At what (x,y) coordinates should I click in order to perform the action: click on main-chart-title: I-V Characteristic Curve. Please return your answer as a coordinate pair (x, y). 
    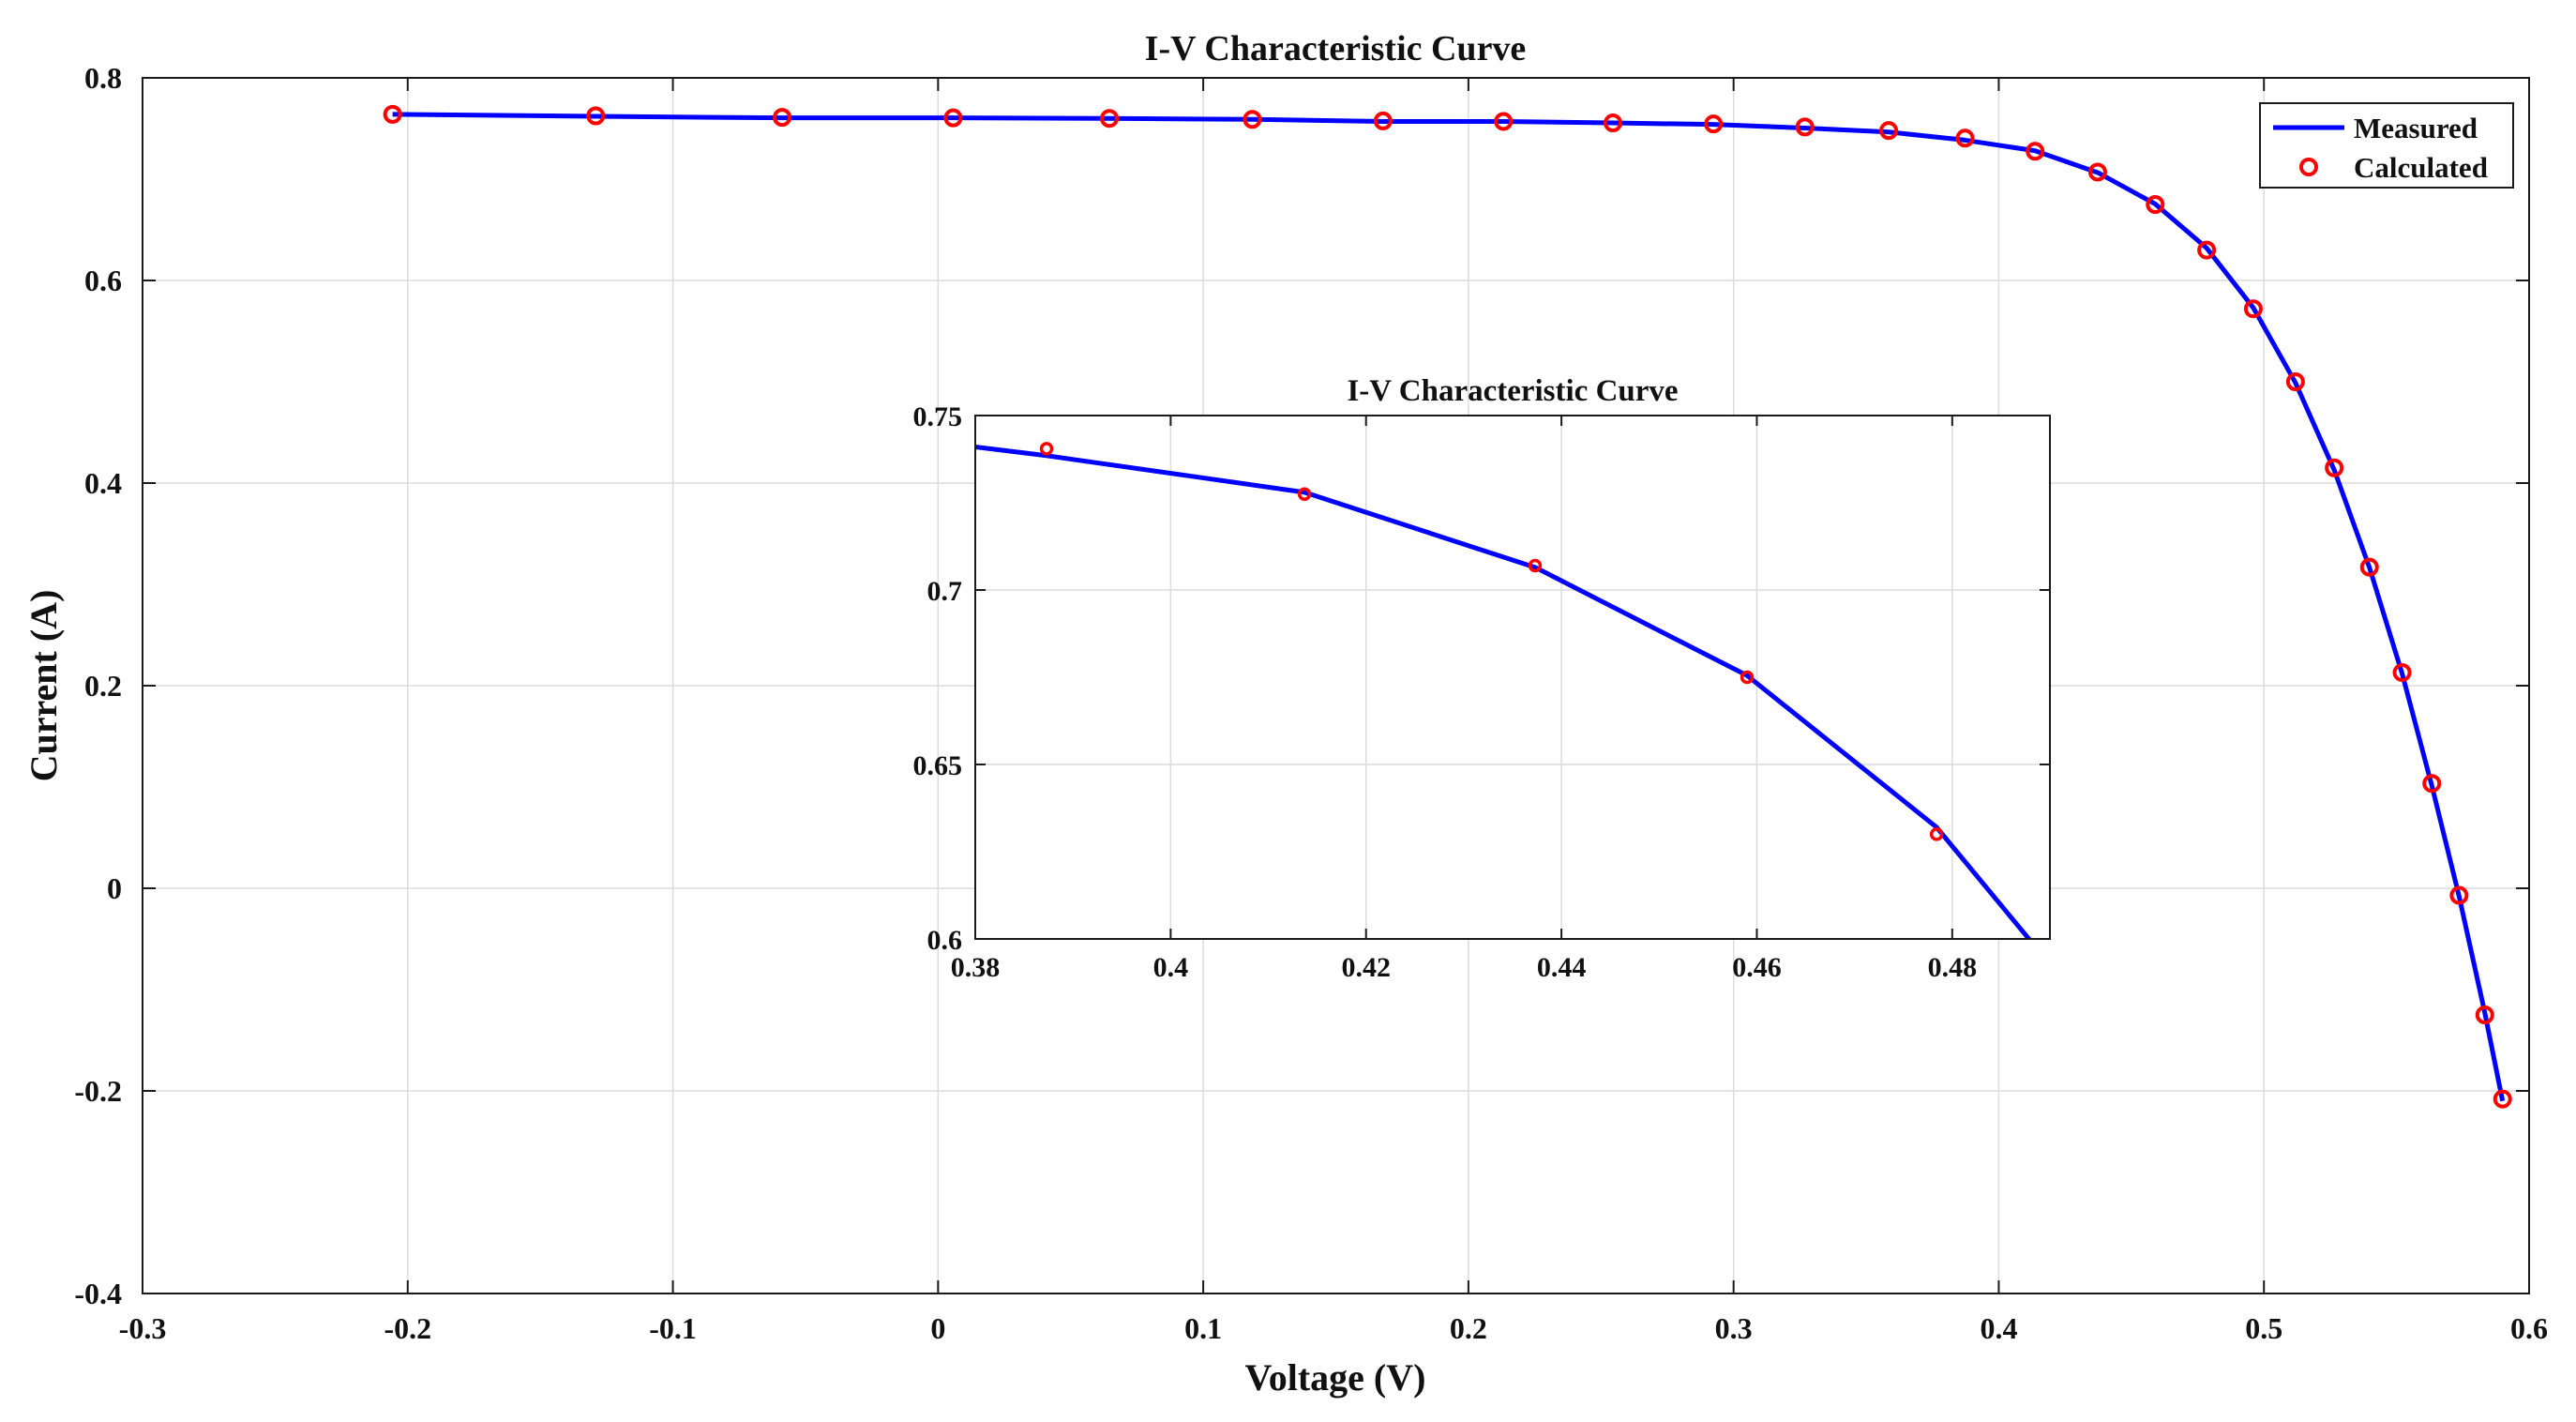
    Looking at the image, I should click on (1336, 48).